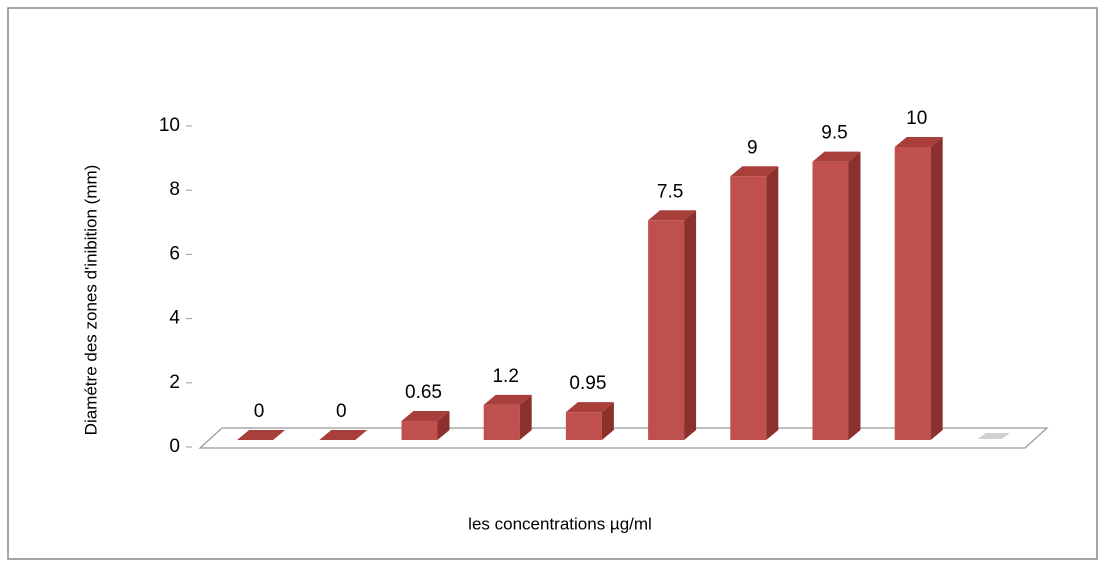 This screenshot has height=567, width=1105. I want to click on data-label: 7.5, so click(670, 191).